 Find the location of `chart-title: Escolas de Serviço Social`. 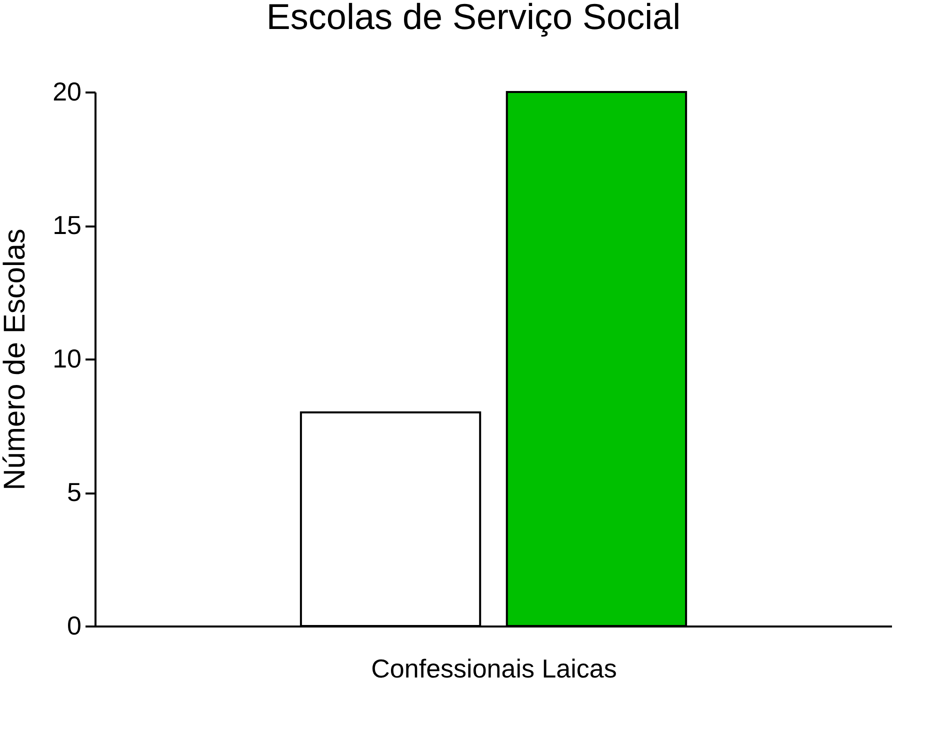

chart-title: Escolas de Serviço Social is located at coordinates (473, 18).